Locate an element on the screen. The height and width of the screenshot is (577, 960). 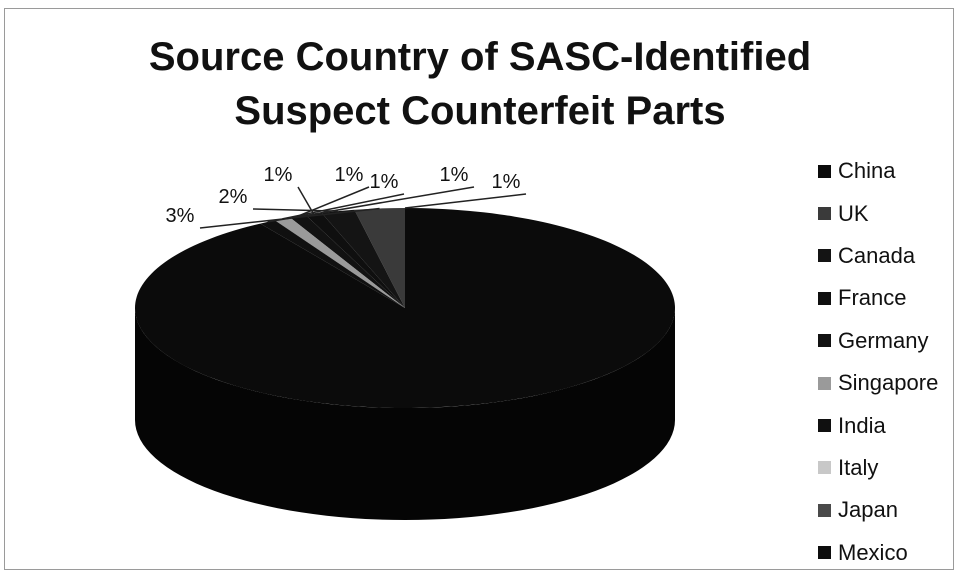
data-label-canada: 2% is located at coordinates (233, 197).